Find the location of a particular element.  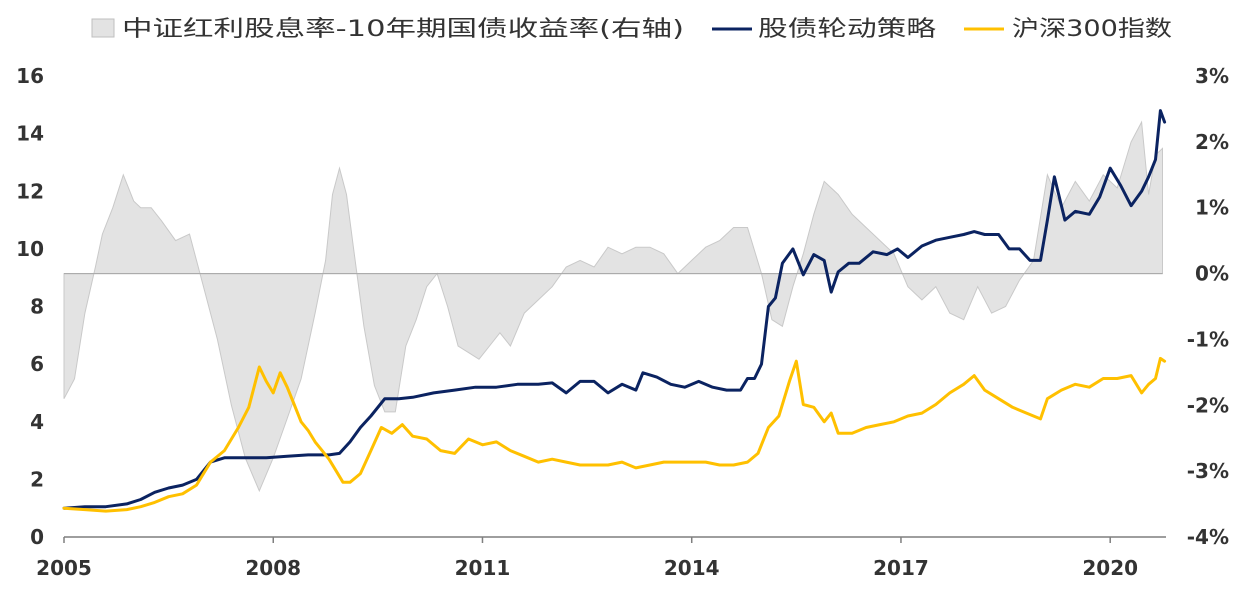

x-tick-label: 2005 is located at coordinates (64, 568).